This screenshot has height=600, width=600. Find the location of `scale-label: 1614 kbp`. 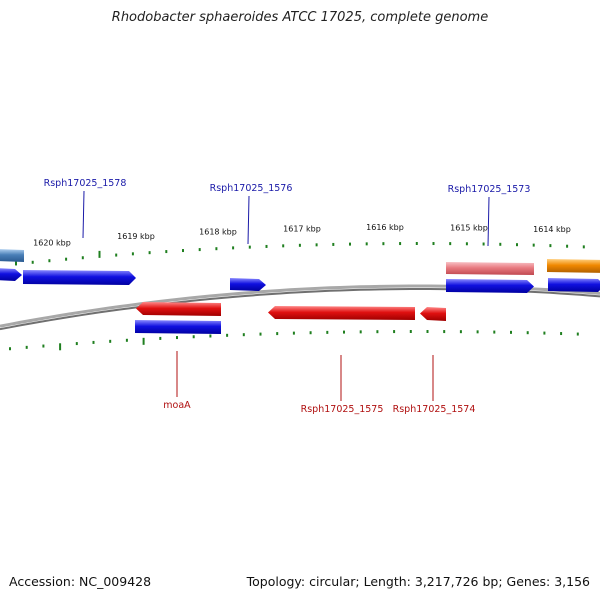

scale-label: 1614 kbp is located at coordinates (552, 229).